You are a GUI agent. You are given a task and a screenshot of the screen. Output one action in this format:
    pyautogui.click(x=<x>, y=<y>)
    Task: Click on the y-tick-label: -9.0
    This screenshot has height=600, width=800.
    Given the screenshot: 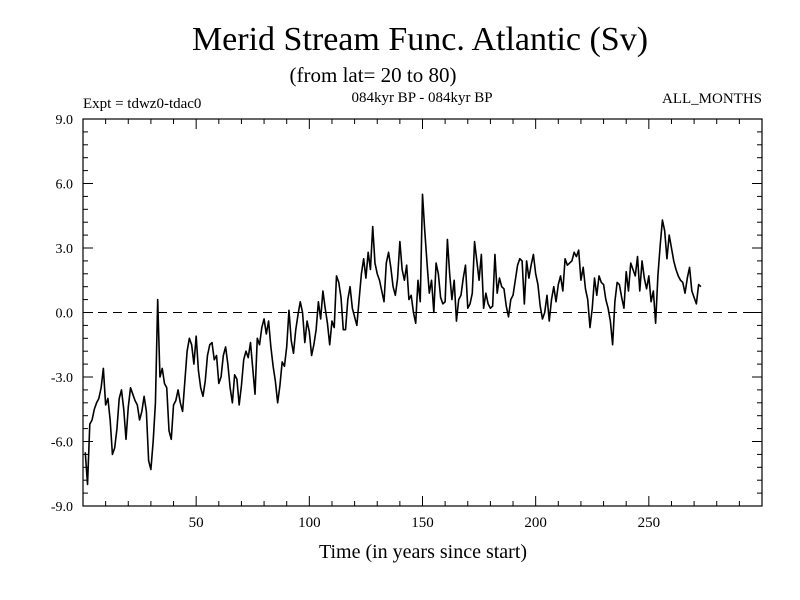 What is the action you would take?
    pyautogui.click(x=62, y=507)
    